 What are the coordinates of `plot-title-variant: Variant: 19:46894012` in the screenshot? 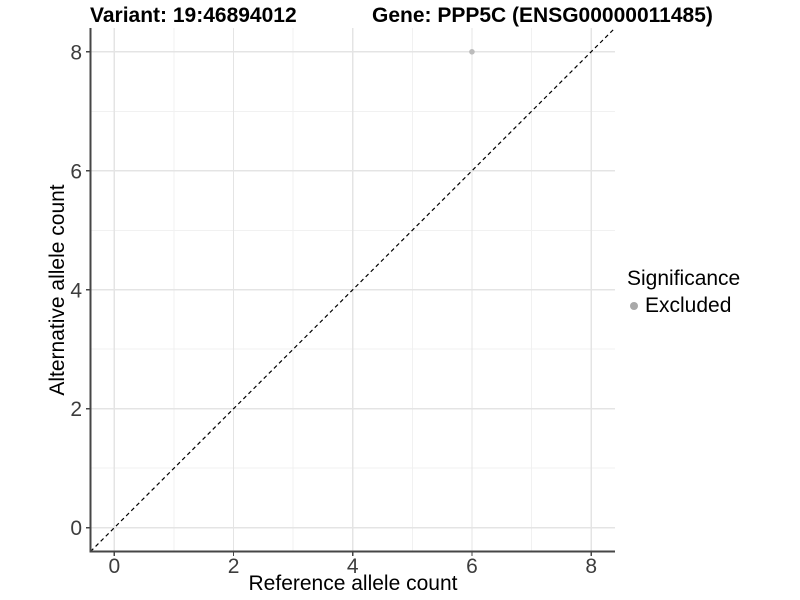 It's located at (193, 15).